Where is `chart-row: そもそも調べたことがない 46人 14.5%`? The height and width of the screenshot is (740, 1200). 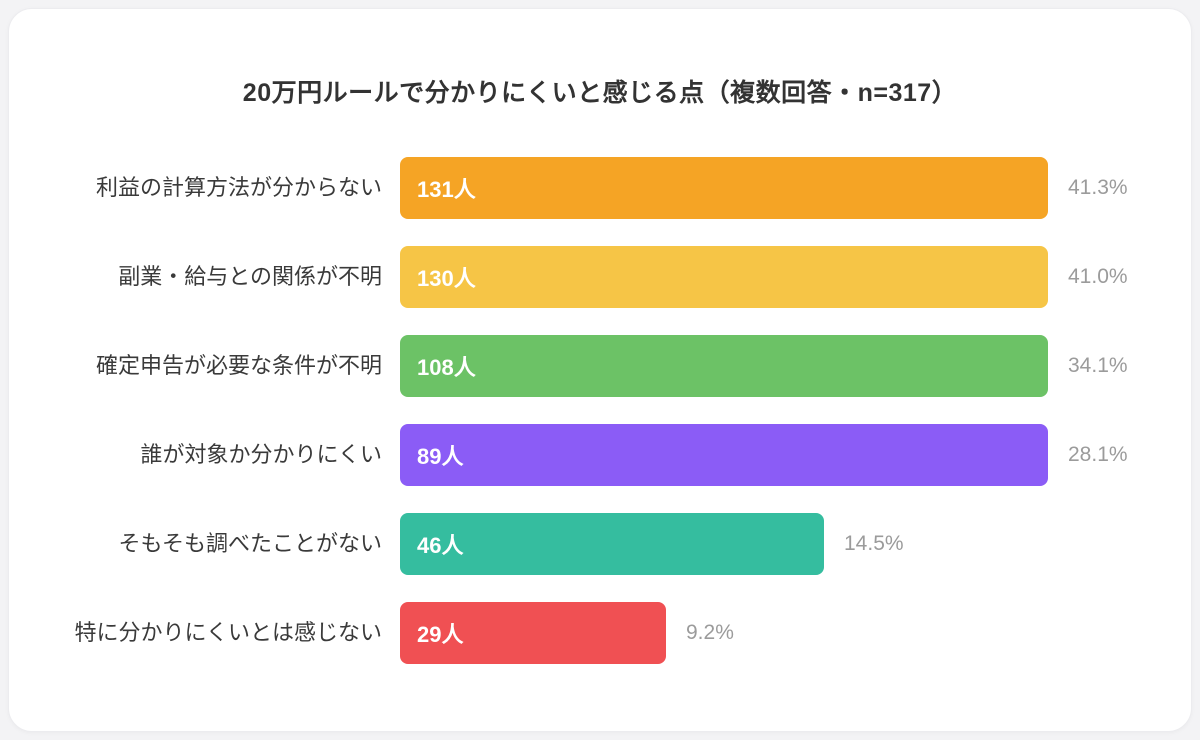
chart-row: そもそも調べたことがない 46人 14.5% is located at coordinates (632, 544).